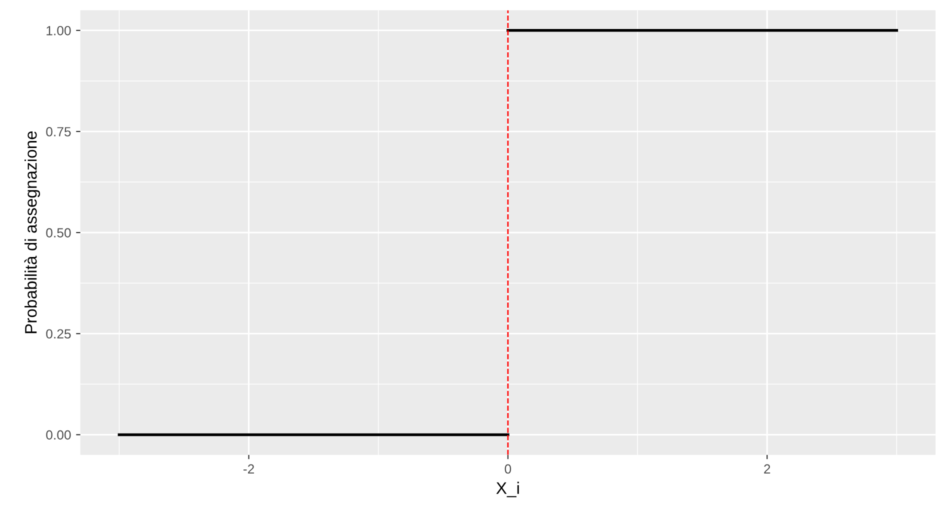 Image resolution: width=945 pixels, height=510 pixels. I want to click on y-tick-label: 0.50, so click(58, 233).